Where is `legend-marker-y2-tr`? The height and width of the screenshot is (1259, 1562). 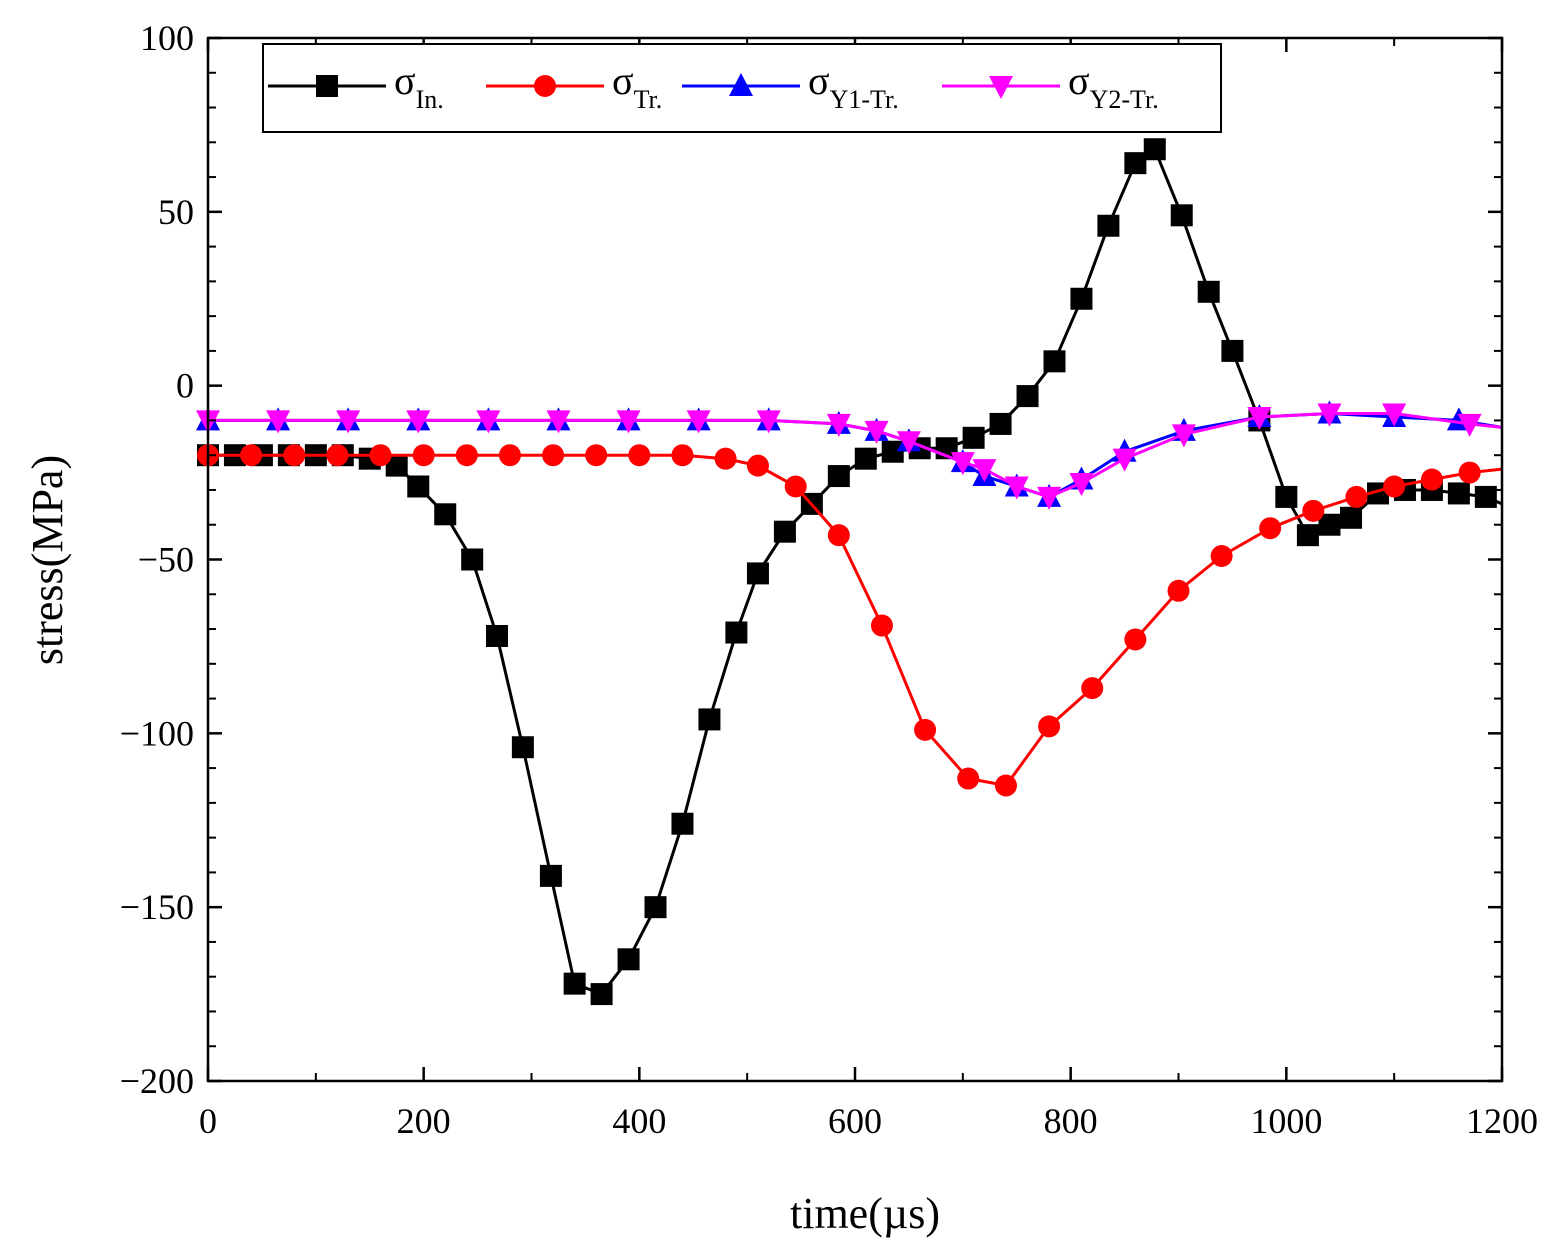
legend-marker-y2-tr is located at coordinates (1001, 87).